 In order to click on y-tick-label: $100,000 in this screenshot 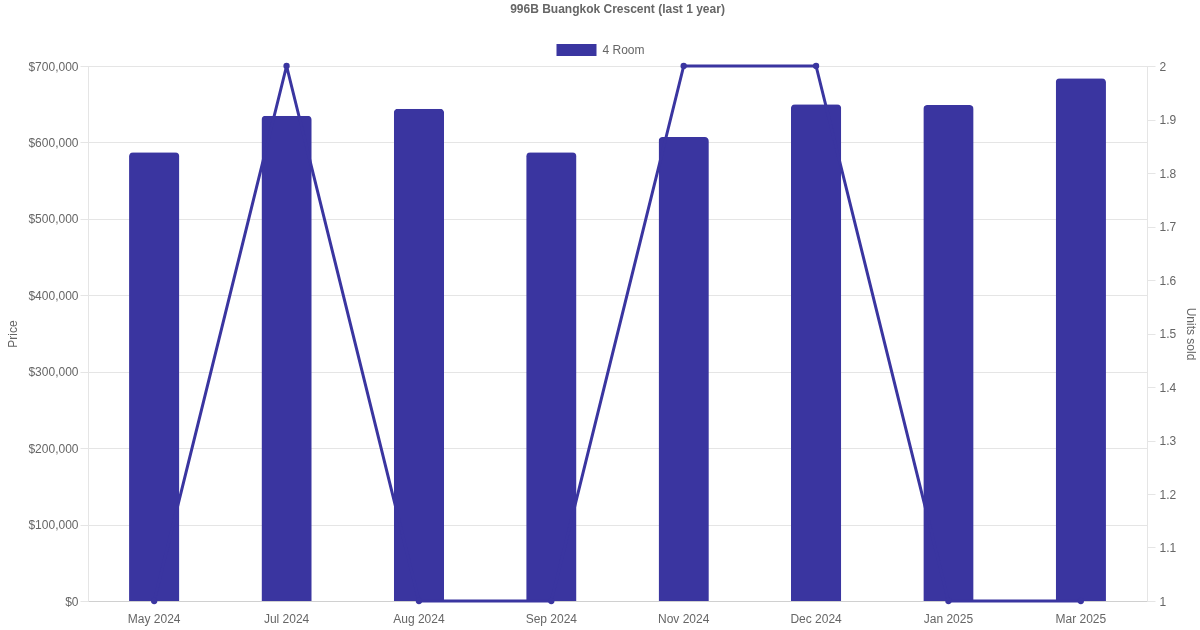, I will do `click(53, 525)`.